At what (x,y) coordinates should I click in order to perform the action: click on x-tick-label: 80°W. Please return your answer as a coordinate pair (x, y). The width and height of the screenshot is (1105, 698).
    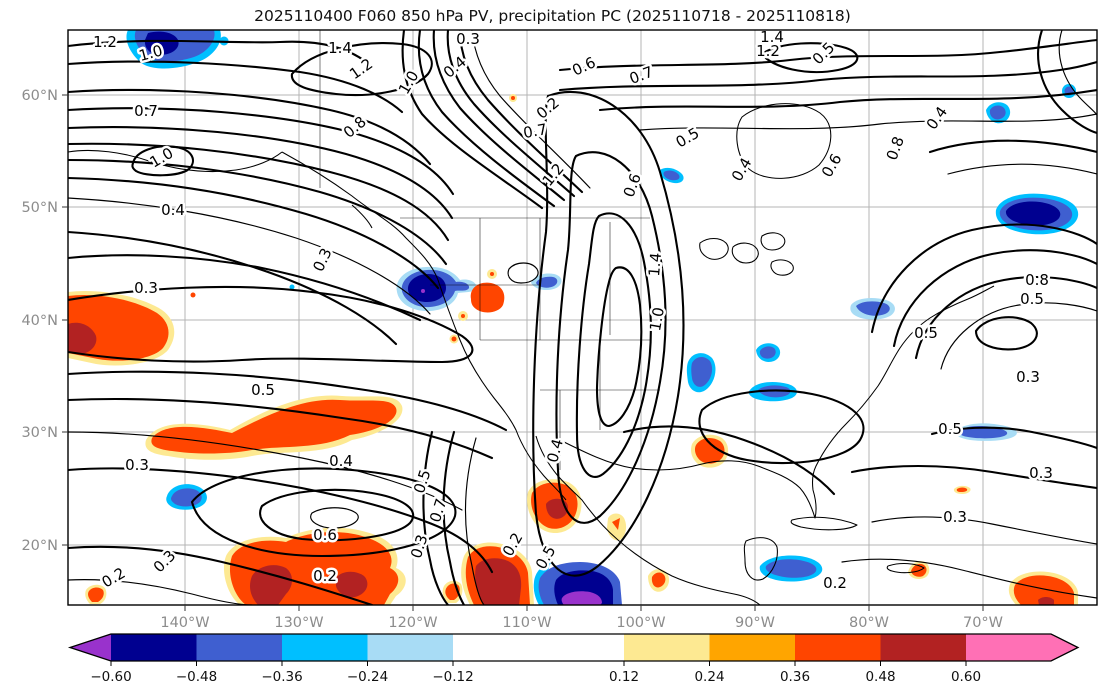
    Looking at the image, I should click on (869, 623).